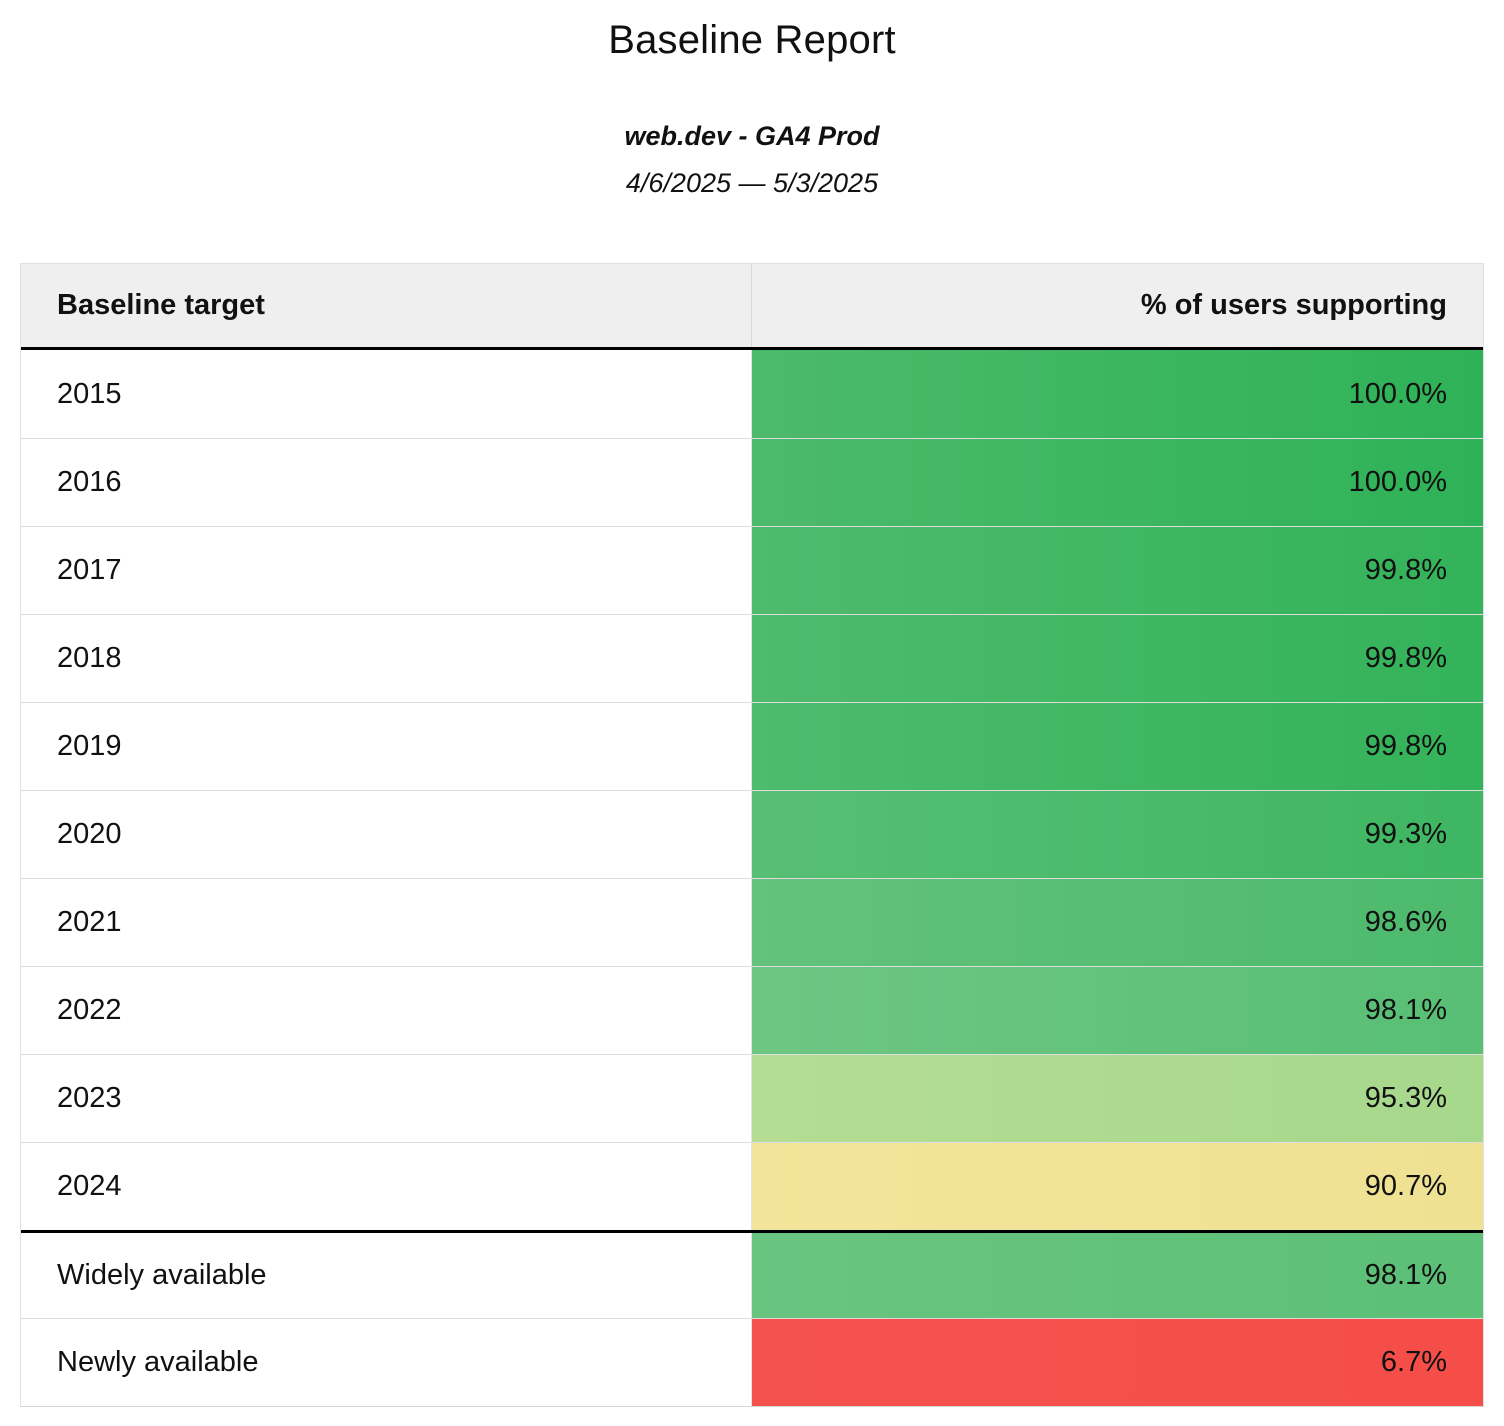 The width and height of the screenshot is (1504, 1426). What do you see at coordinates (1117, 1186) in the screenshot?
I see `support-percentage-cell: 90.7%` at bounding box center [1117, 1186].